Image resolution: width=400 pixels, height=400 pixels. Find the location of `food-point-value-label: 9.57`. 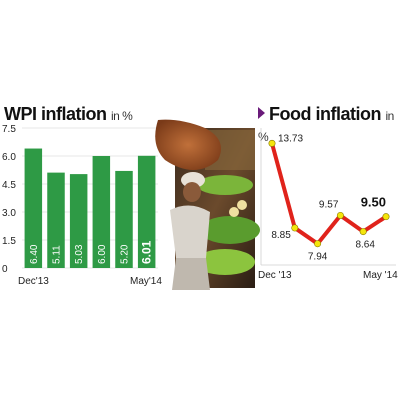

food-point-value-label: 9.57 is located at coordinates (329, 204).